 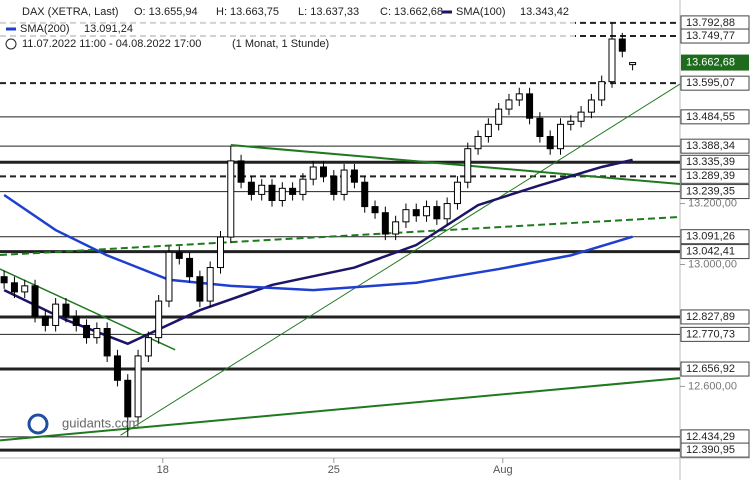 I want to click on ohlc-label: O: 13.655,94, so click(x=166, y=12).